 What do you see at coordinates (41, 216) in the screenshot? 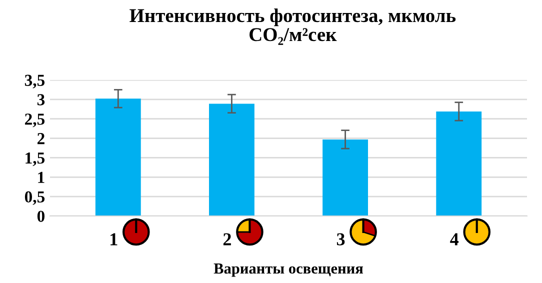
I see `y-tick-label: 0` at bounding box center [41, 216].